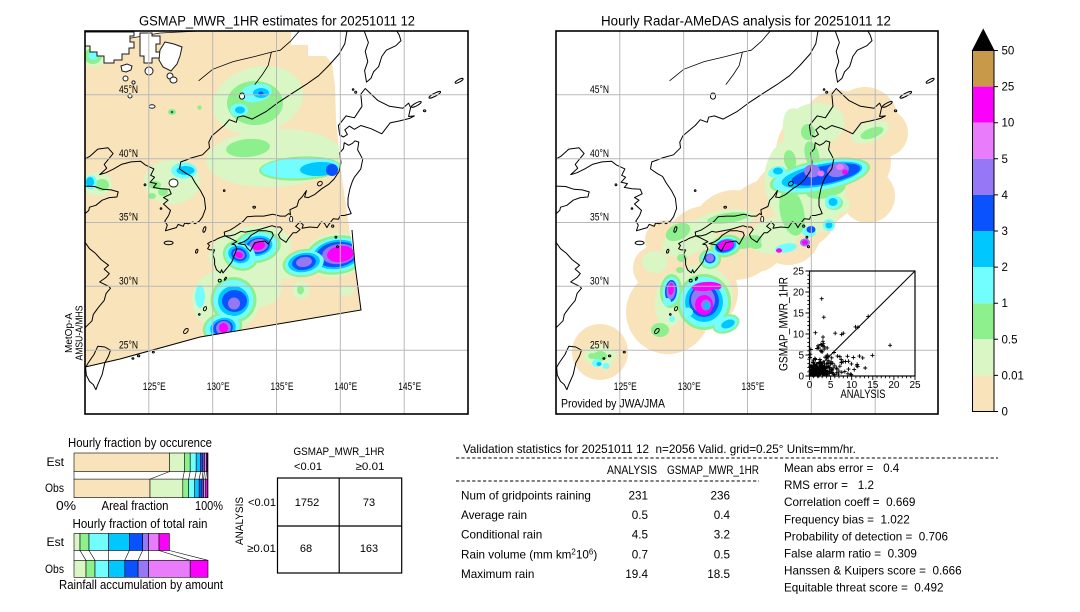 Image resolution: width=1080 pixels, height=612 pixels. Describe the element at coordinates (277, 22) in the screenshot. I see `svg-text:GSMAP_MWR_1HR estimates for 20: GSMAP_MWR_1HR estimates for 20251011 12` at that location.